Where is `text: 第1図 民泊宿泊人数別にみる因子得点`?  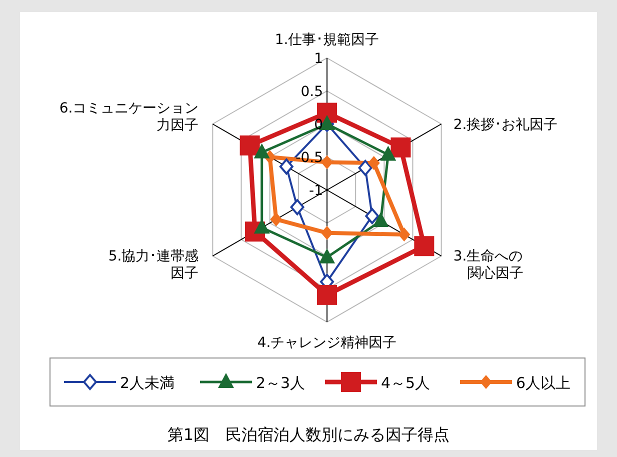
text: 第1図 民泊宿泊人数別にみる因子得点 is located at coordinates (308, 434).